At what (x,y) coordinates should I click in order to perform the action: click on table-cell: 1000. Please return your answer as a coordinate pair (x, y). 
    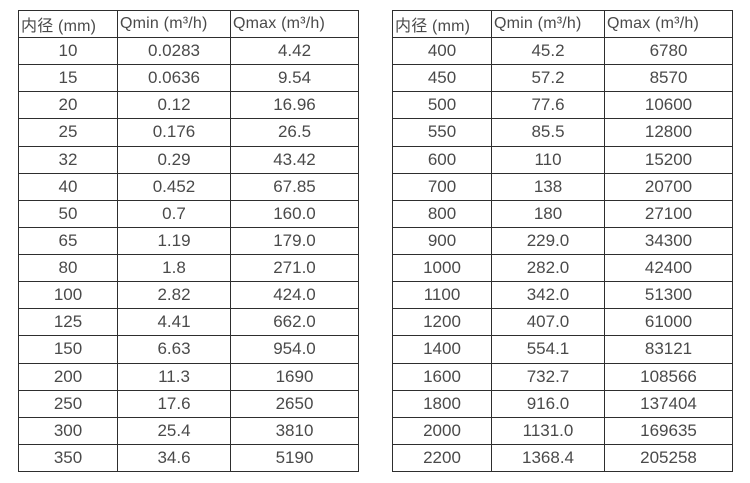
    Looking at the image, I should click on (442, 268).